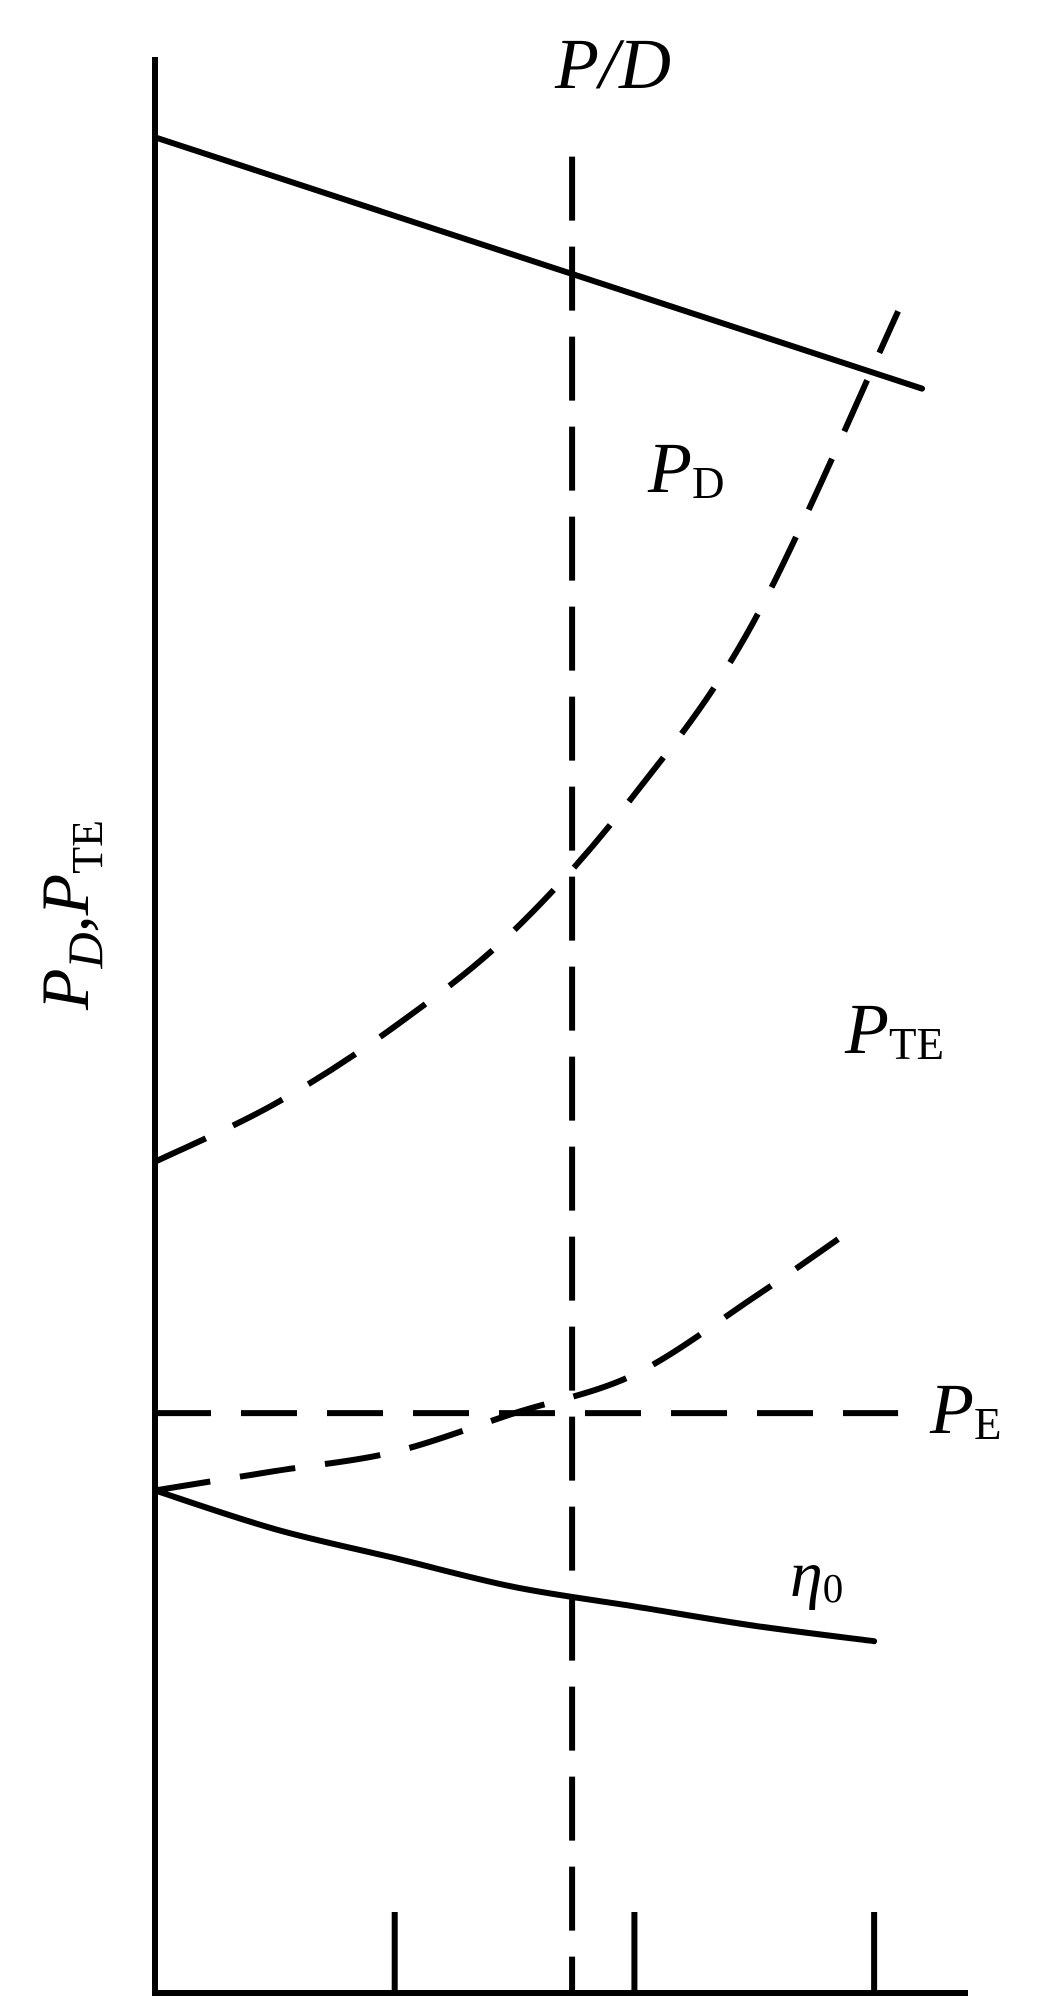 This screenshot has height=2013, width=1037. I want to click on series-label-p-d: PD, so click(685, 468).